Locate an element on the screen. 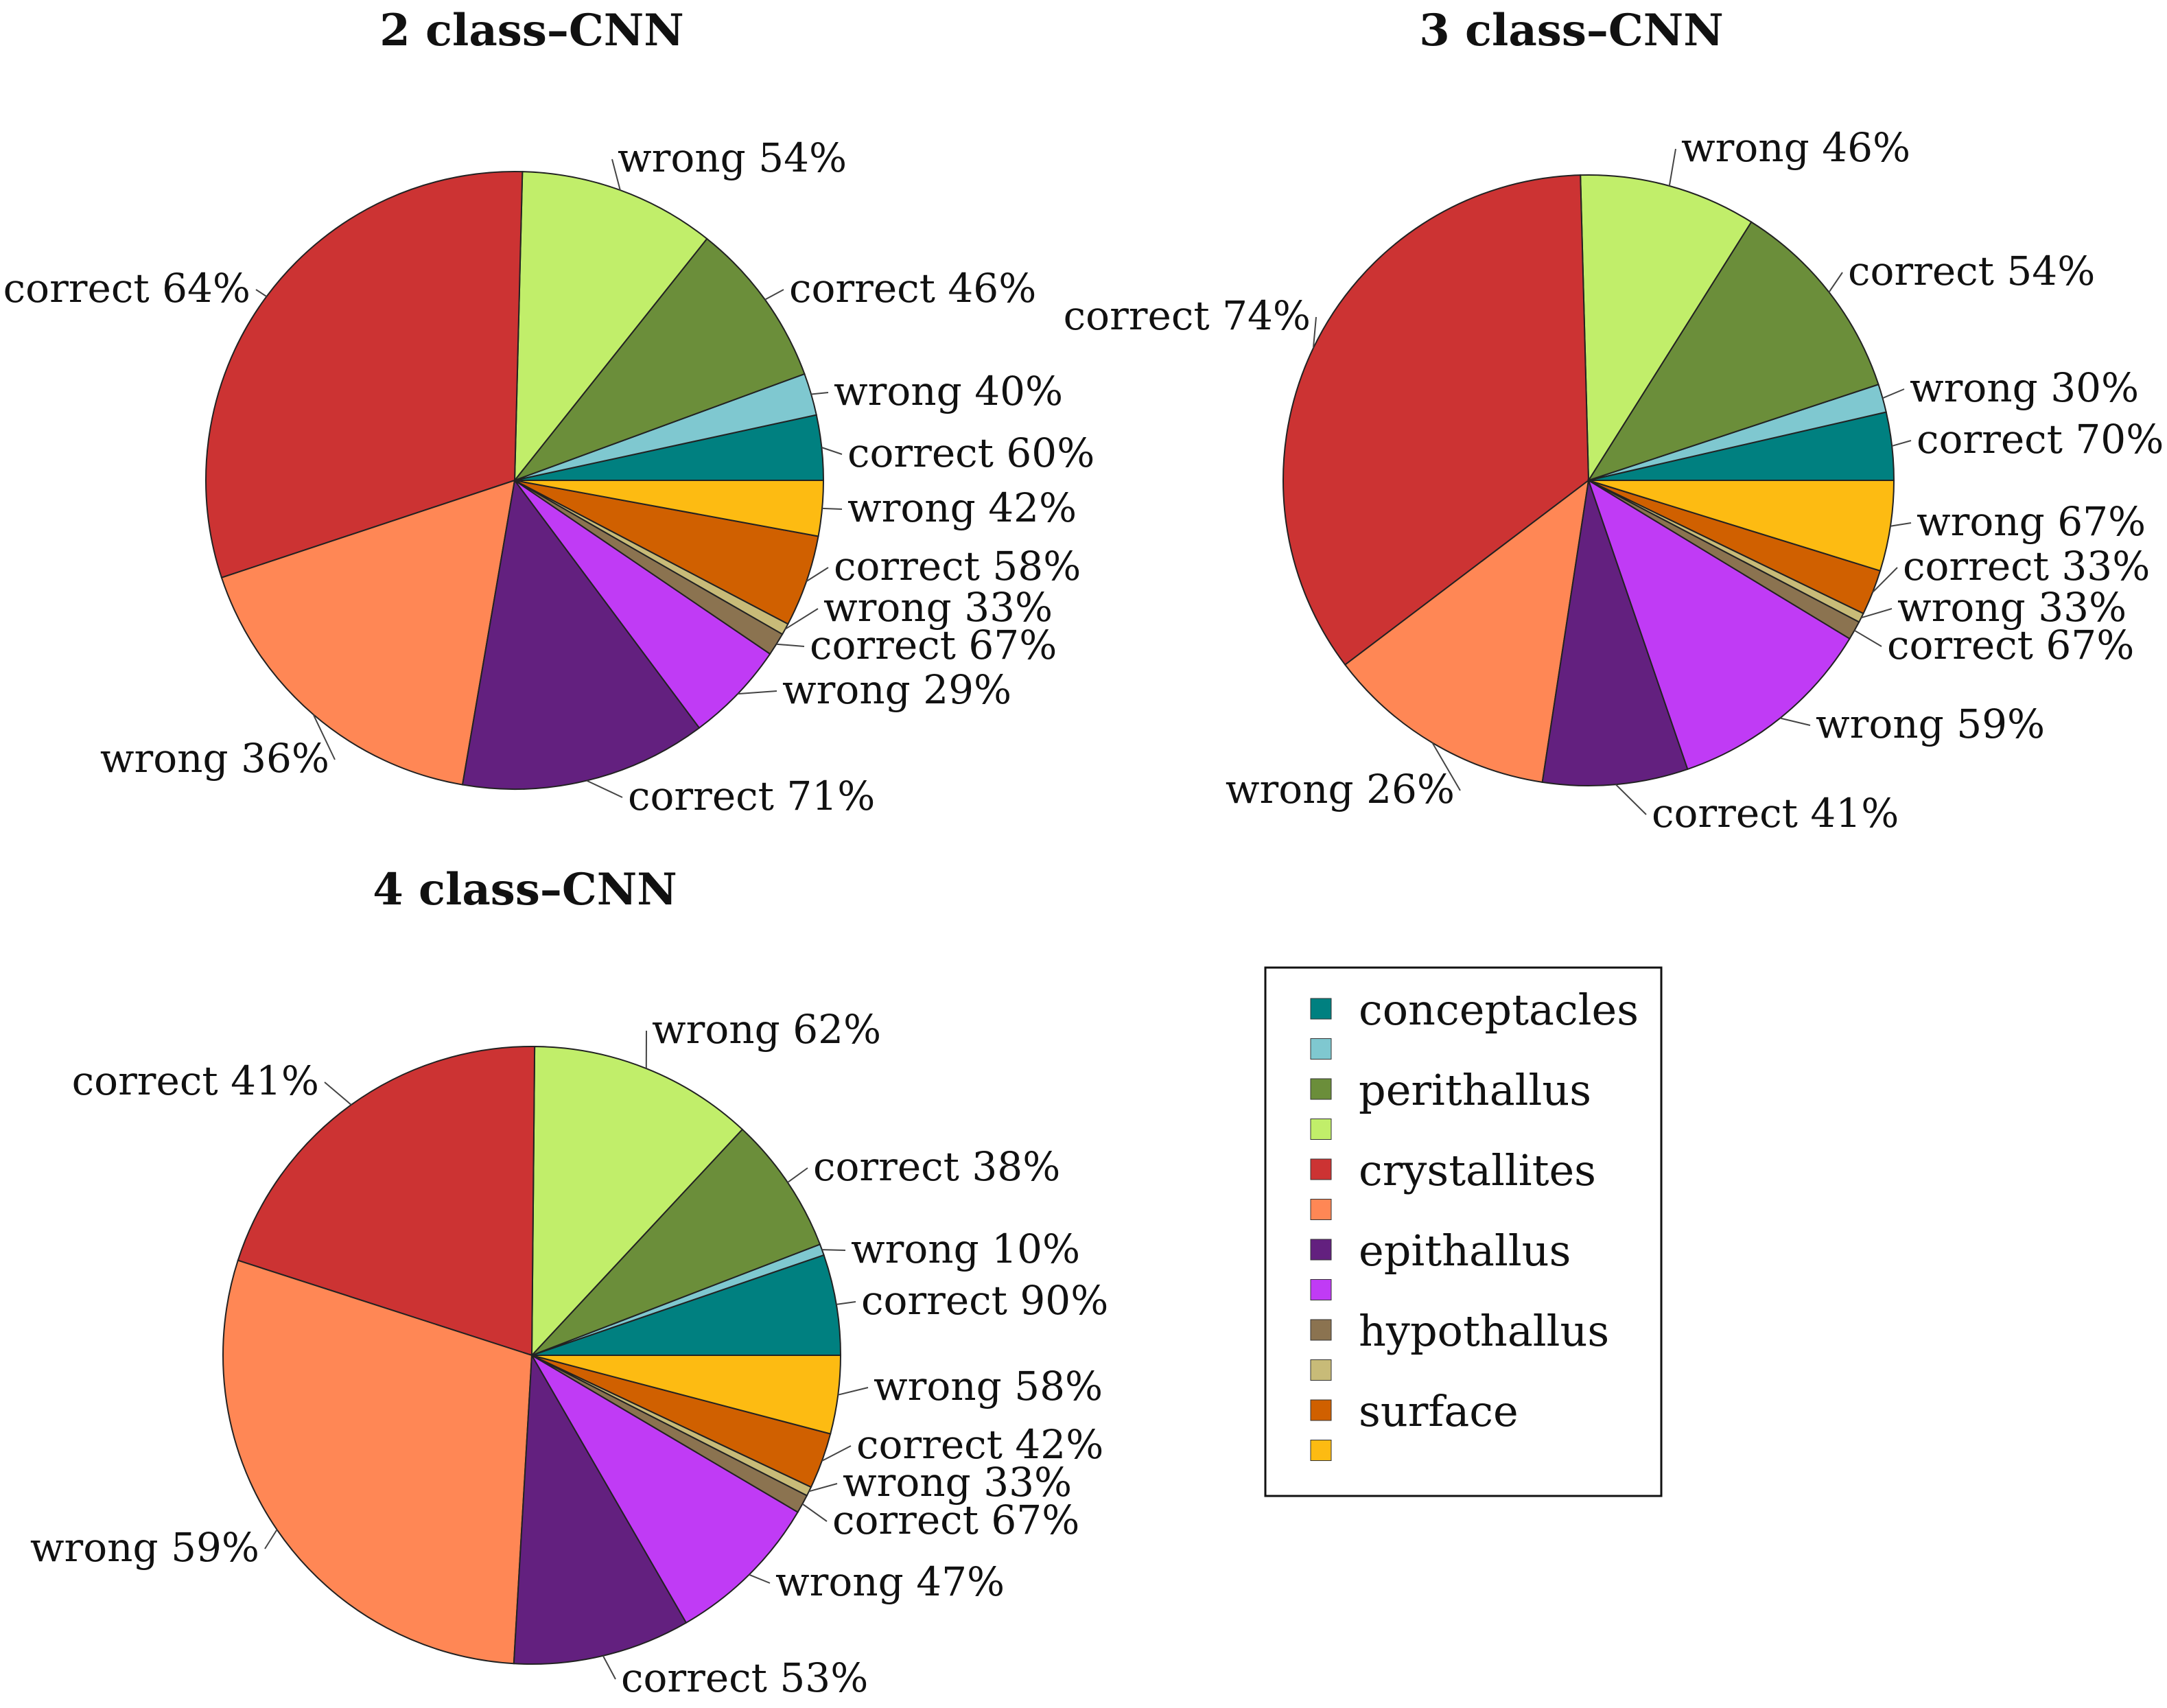 This screenshot has height=1708, width=2167. legend-label: conceptacles is located at coordinates (1499, 1010).